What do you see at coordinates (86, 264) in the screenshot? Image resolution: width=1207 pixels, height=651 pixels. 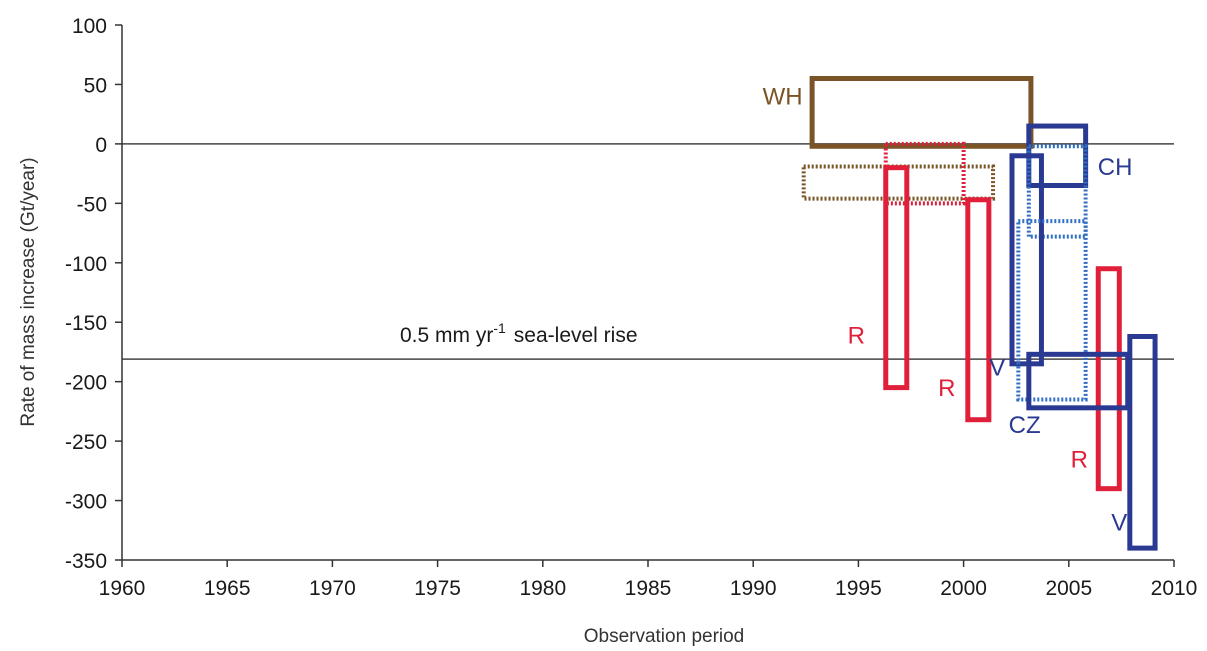 I see `y-tick-label: -100` at bounding box center [86, 264].